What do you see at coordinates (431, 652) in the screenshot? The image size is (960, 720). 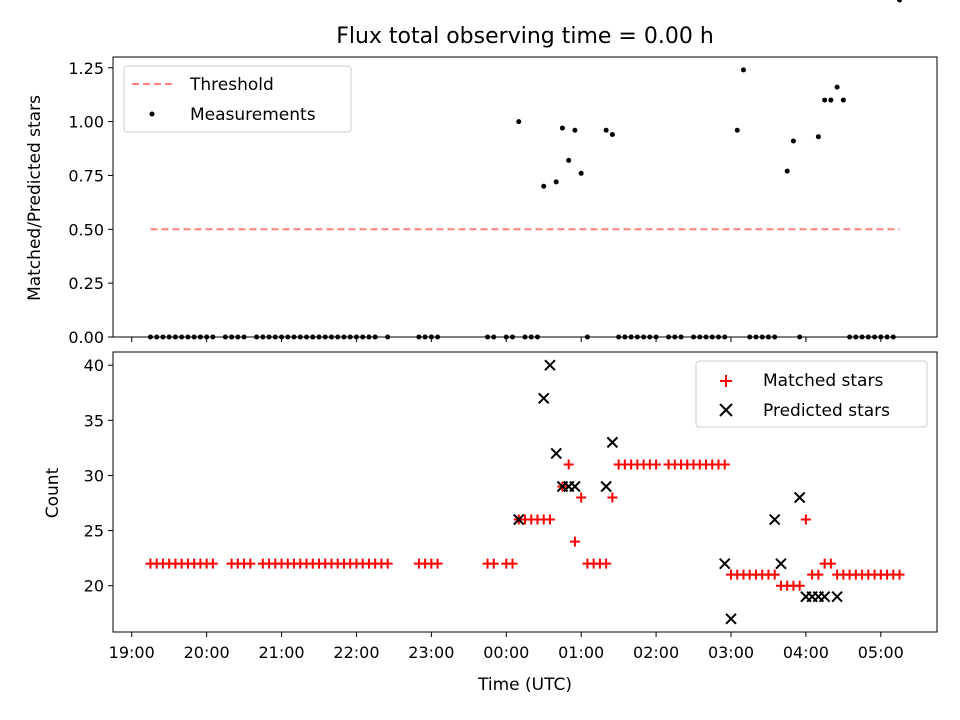 I see `x-tick-label: 23:00` at bounding box center [431, 652].